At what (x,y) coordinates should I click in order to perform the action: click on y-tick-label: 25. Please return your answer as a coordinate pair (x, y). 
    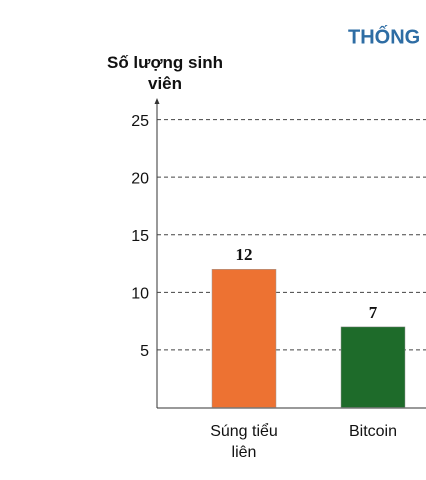
    Looking at the image, I should click on (140, 121).